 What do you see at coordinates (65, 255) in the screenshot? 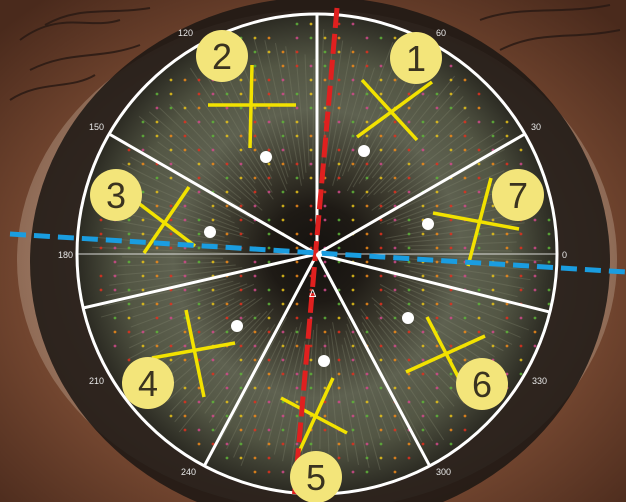
I see `degree-label-180: 180` at bounding box center [65, 255].